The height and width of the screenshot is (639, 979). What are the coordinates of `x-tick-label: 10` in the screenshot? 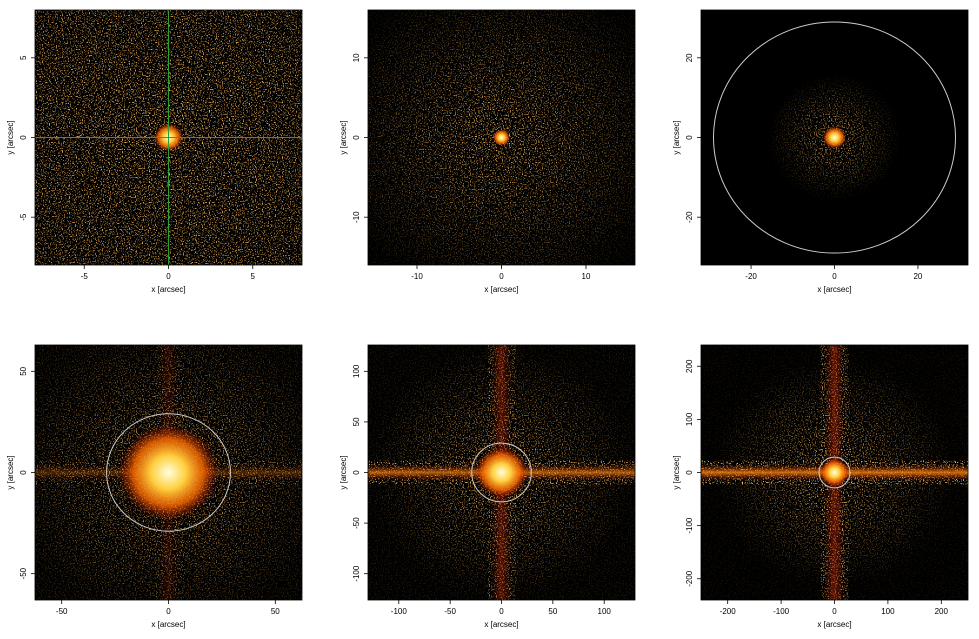 It's located at (586, 276).